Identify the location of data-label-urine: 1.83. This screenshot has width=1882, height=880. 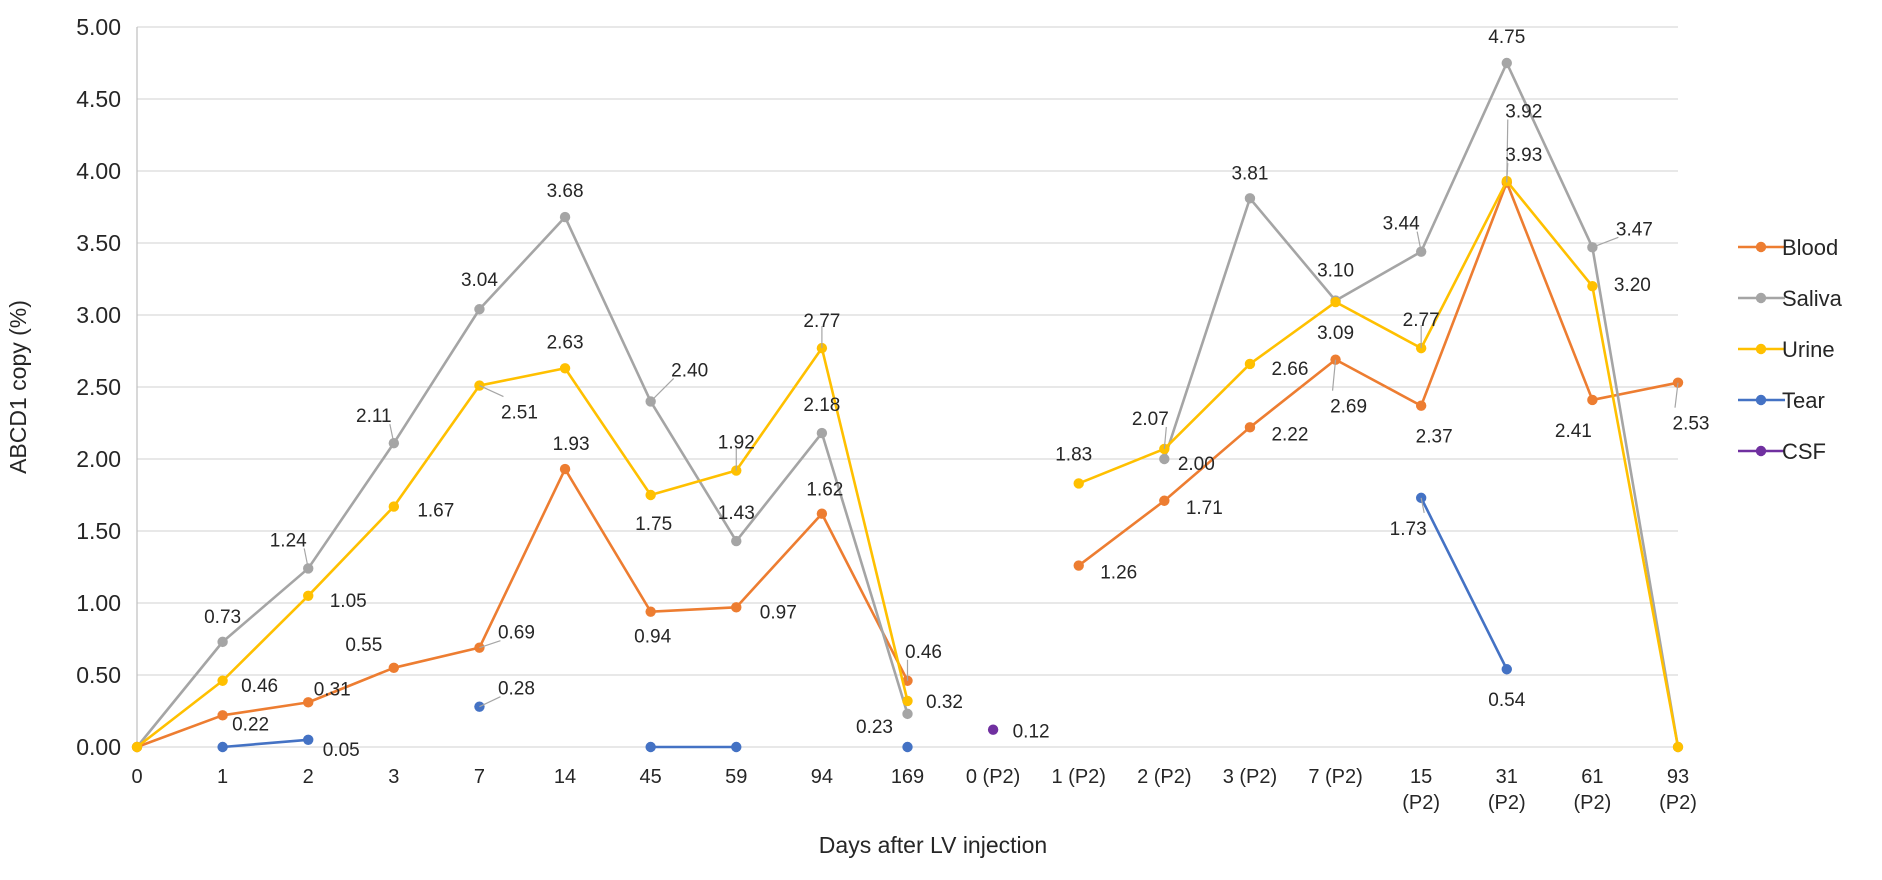
(1073, 454).